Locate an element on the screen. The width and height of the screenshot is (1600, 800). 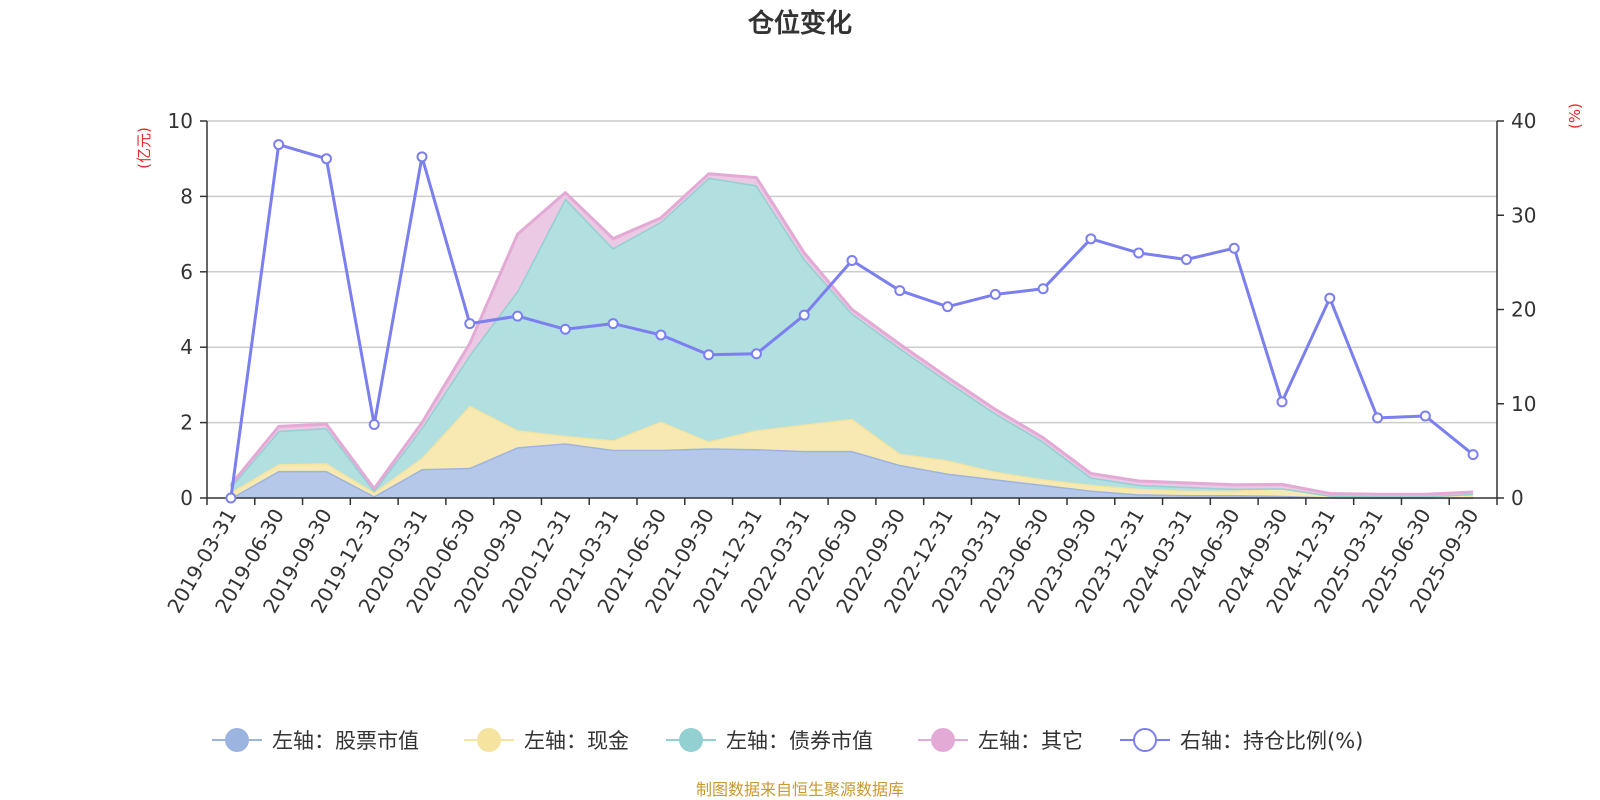
left-axis-tick-label: 4 is located at coordinates (186, 347).